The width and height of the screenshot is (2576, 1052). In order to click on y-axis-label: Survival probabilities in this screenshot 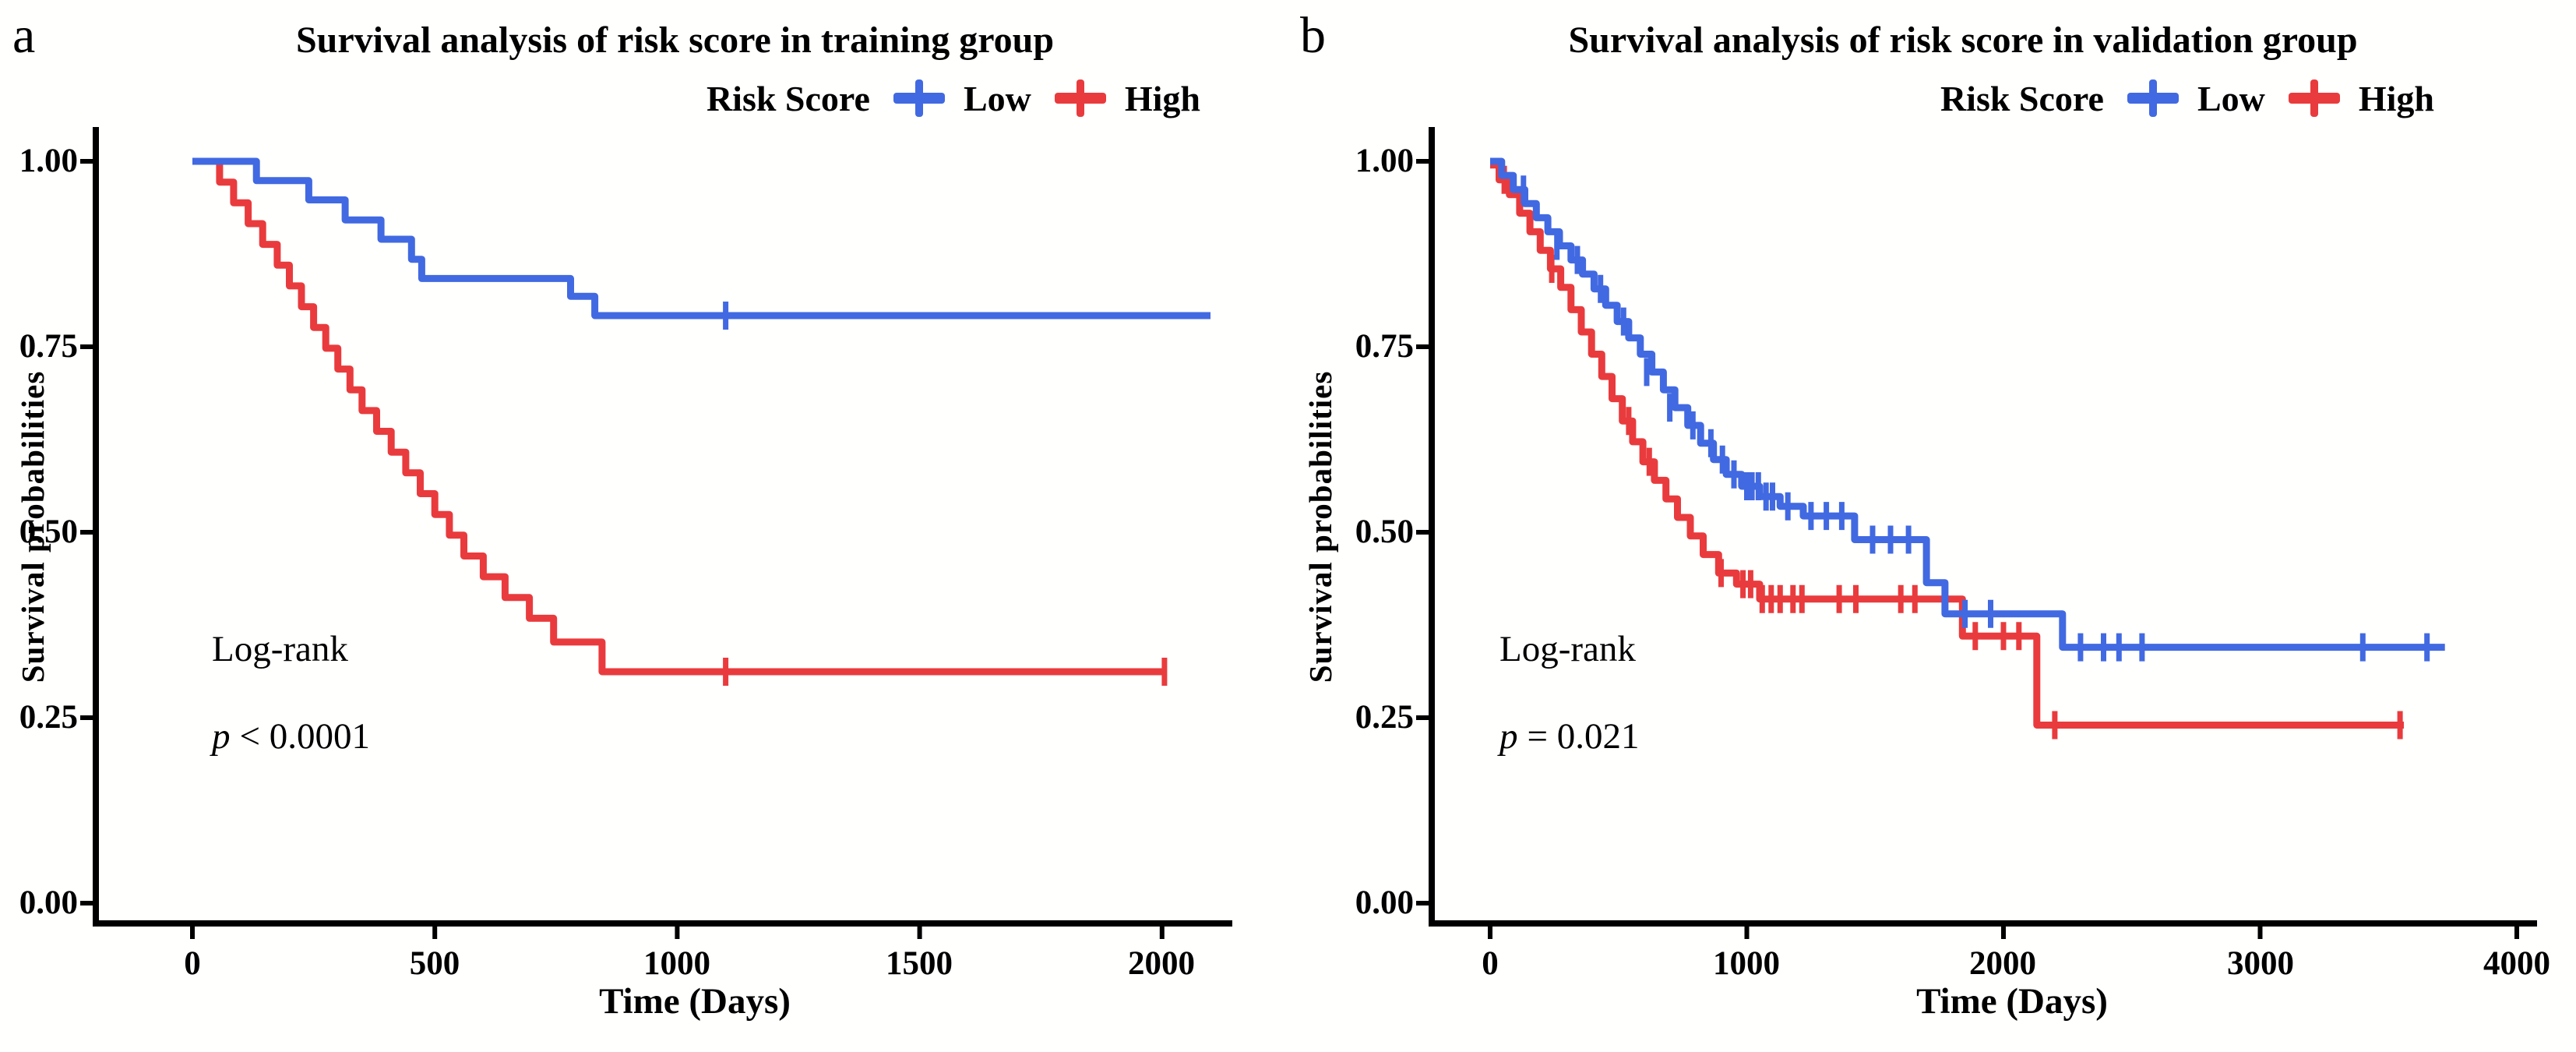, I will do `click(1320, 526)`.